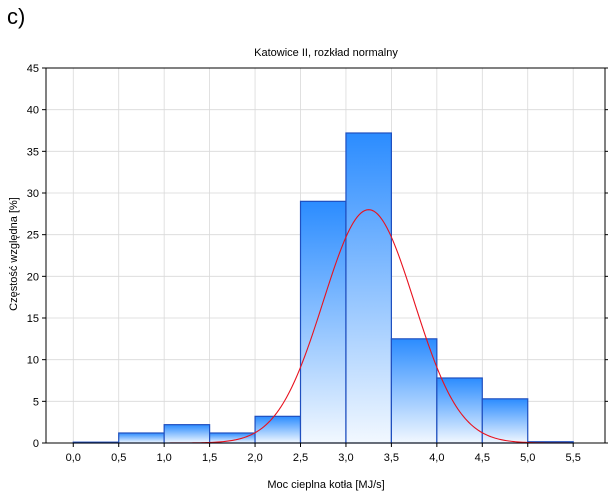 The width and height of the screenshot is (610, 495). Describe the element at coordinates (36, 402) in the screenshot. I see `y-tick-label: 5` at that location.